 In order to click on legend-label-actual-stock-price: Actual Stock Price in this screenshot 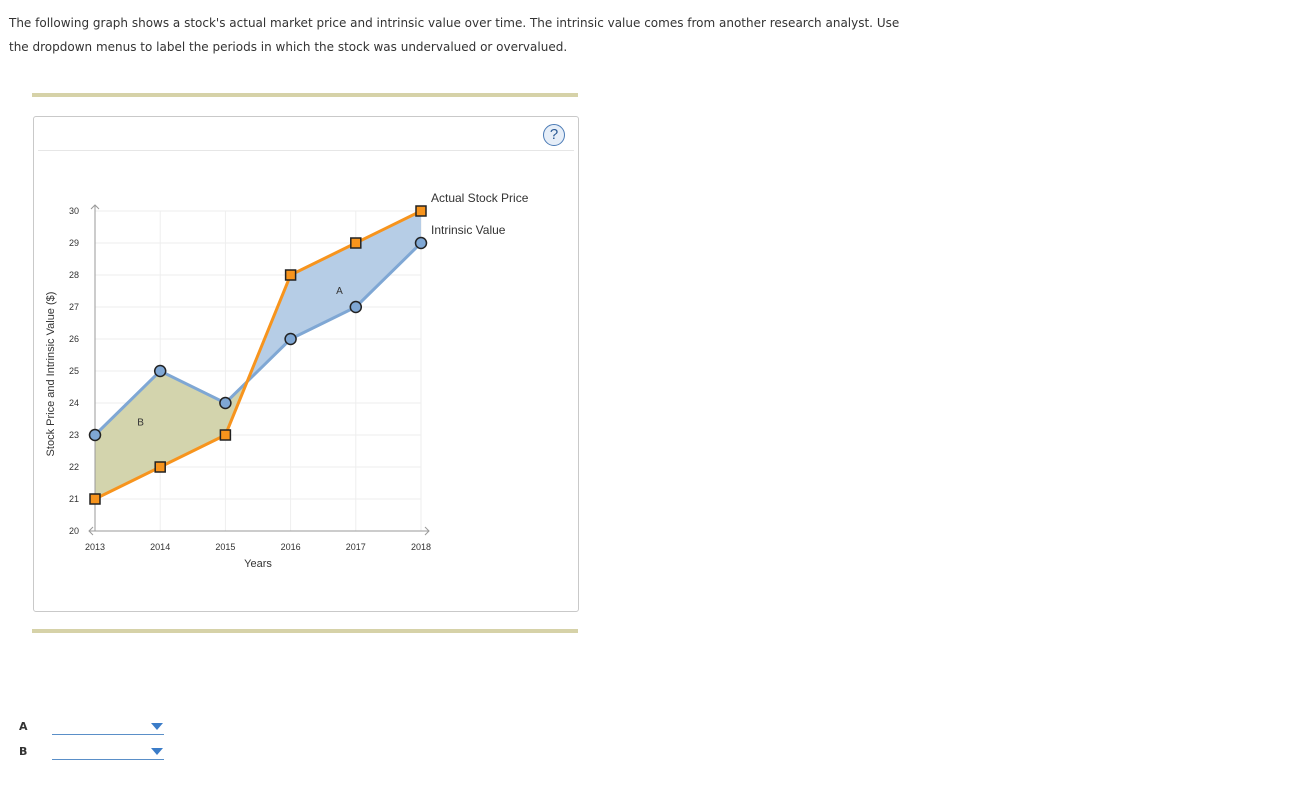, I will do `click(480, 198)`.